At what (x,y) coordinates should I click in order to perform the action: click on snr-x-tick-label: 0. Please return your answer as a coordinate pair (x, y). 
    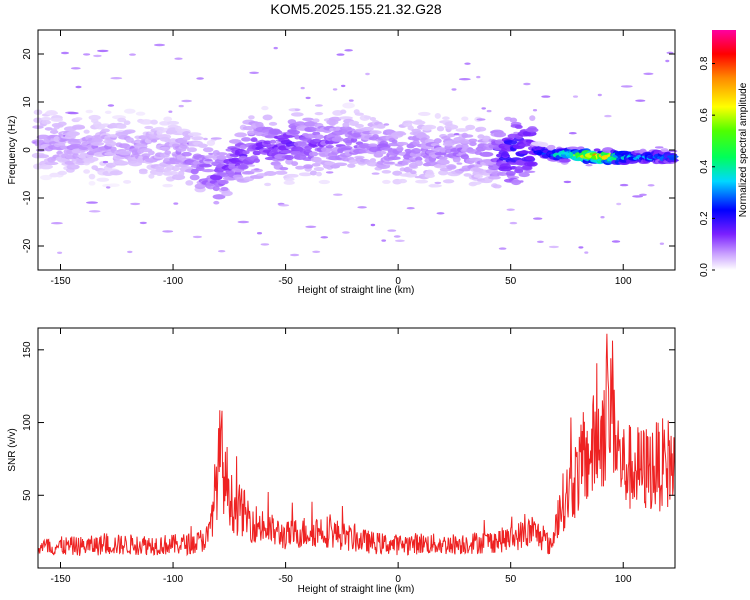
    Looking at the image, I should click on (398, 579).